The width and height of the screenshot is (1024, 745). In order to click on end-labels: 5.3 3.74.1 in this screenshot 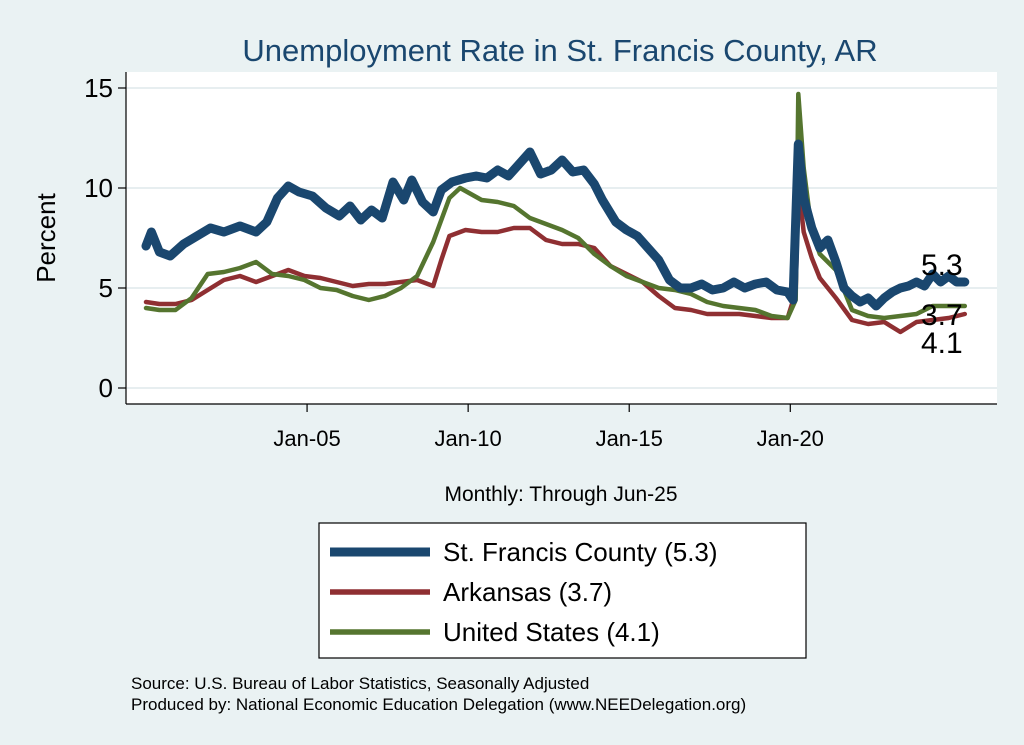, I will do `click(942, 304)`.